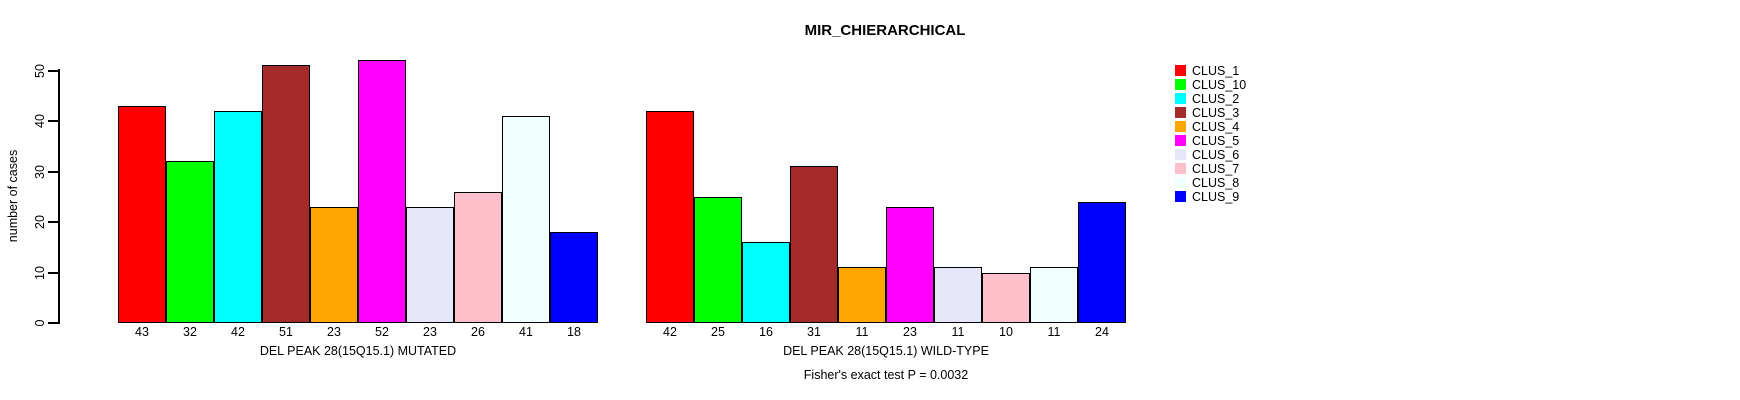 This screenshot has height=400, width=1740. What do you see at coordinates (1216, 112) in the screenshot?
I see `legend-label: CLUS_3` at bounding box center [1216, 112].